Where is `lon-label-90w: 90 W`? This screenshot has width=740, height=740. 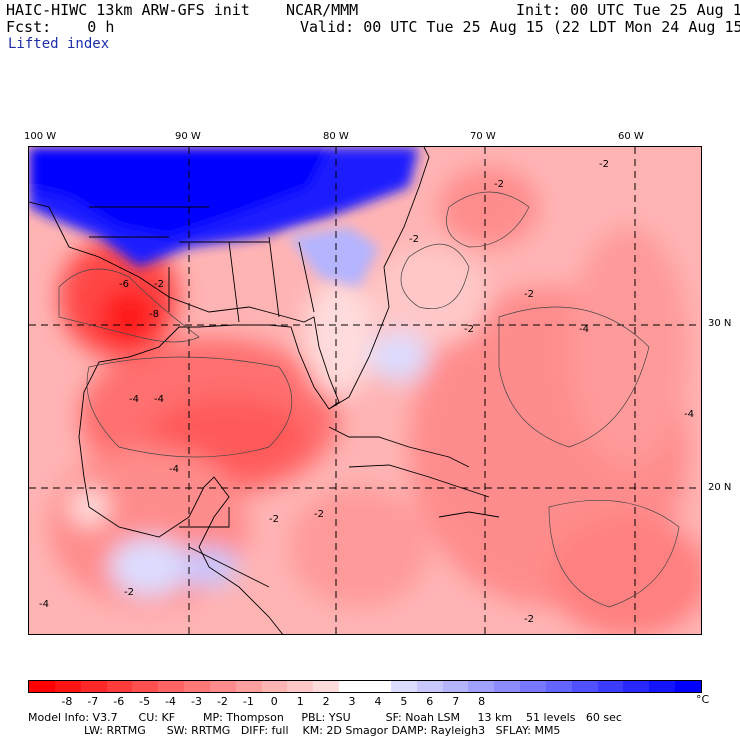
lon-label-90w: 90 W is located at coordinates (188, 136).